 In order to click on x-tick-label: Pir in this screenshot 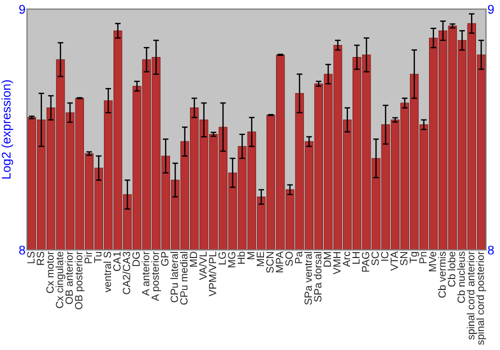, I will do `click(88, 257)`.